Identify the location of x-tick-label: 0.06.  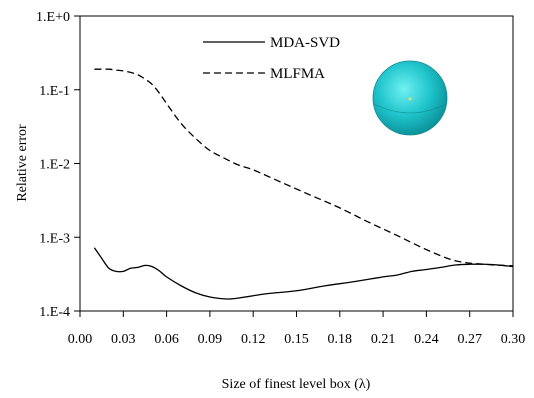
(166, 339).